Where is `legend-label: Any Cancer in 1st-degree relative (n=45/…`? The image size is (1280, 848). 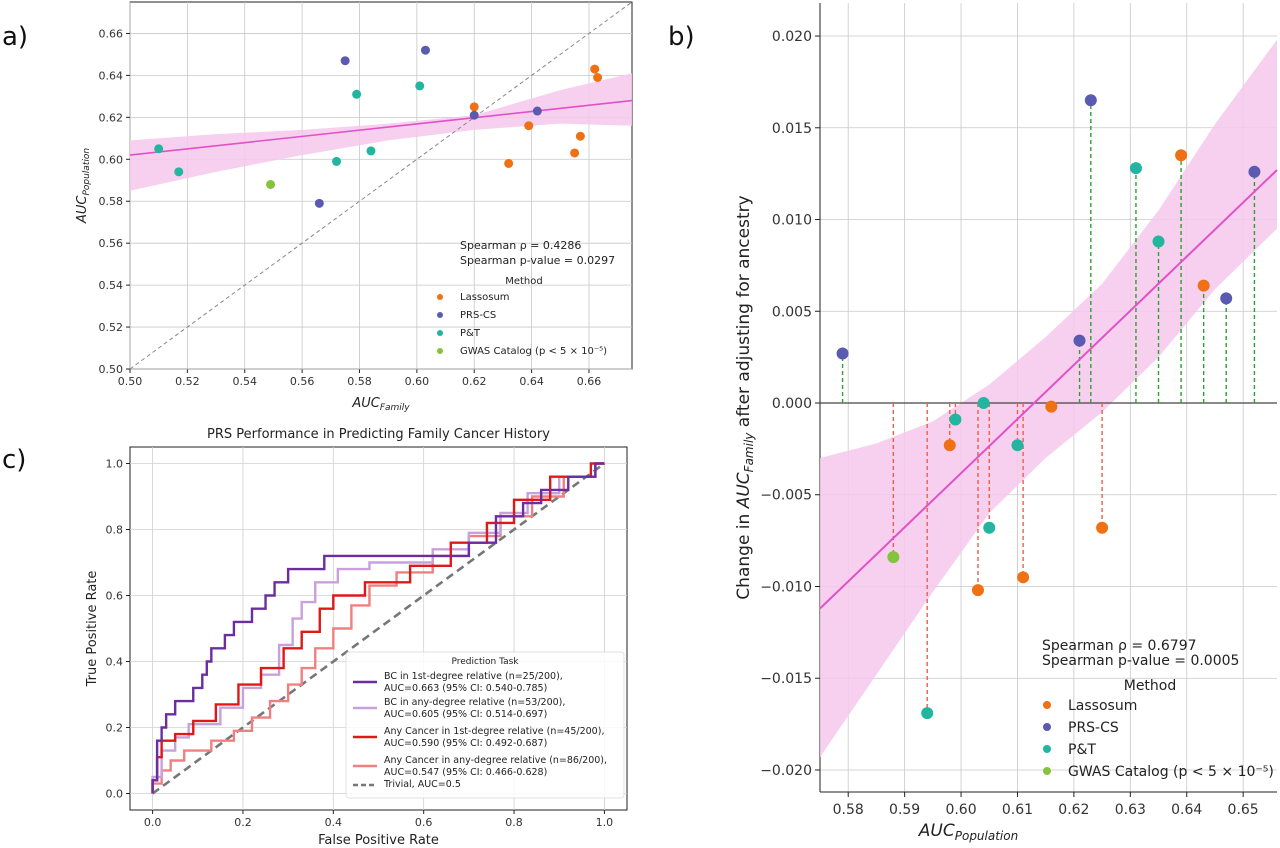 legend-label: Any Cancer in 1st-degree relative (n=45/… is located at coordinates (494, 731).